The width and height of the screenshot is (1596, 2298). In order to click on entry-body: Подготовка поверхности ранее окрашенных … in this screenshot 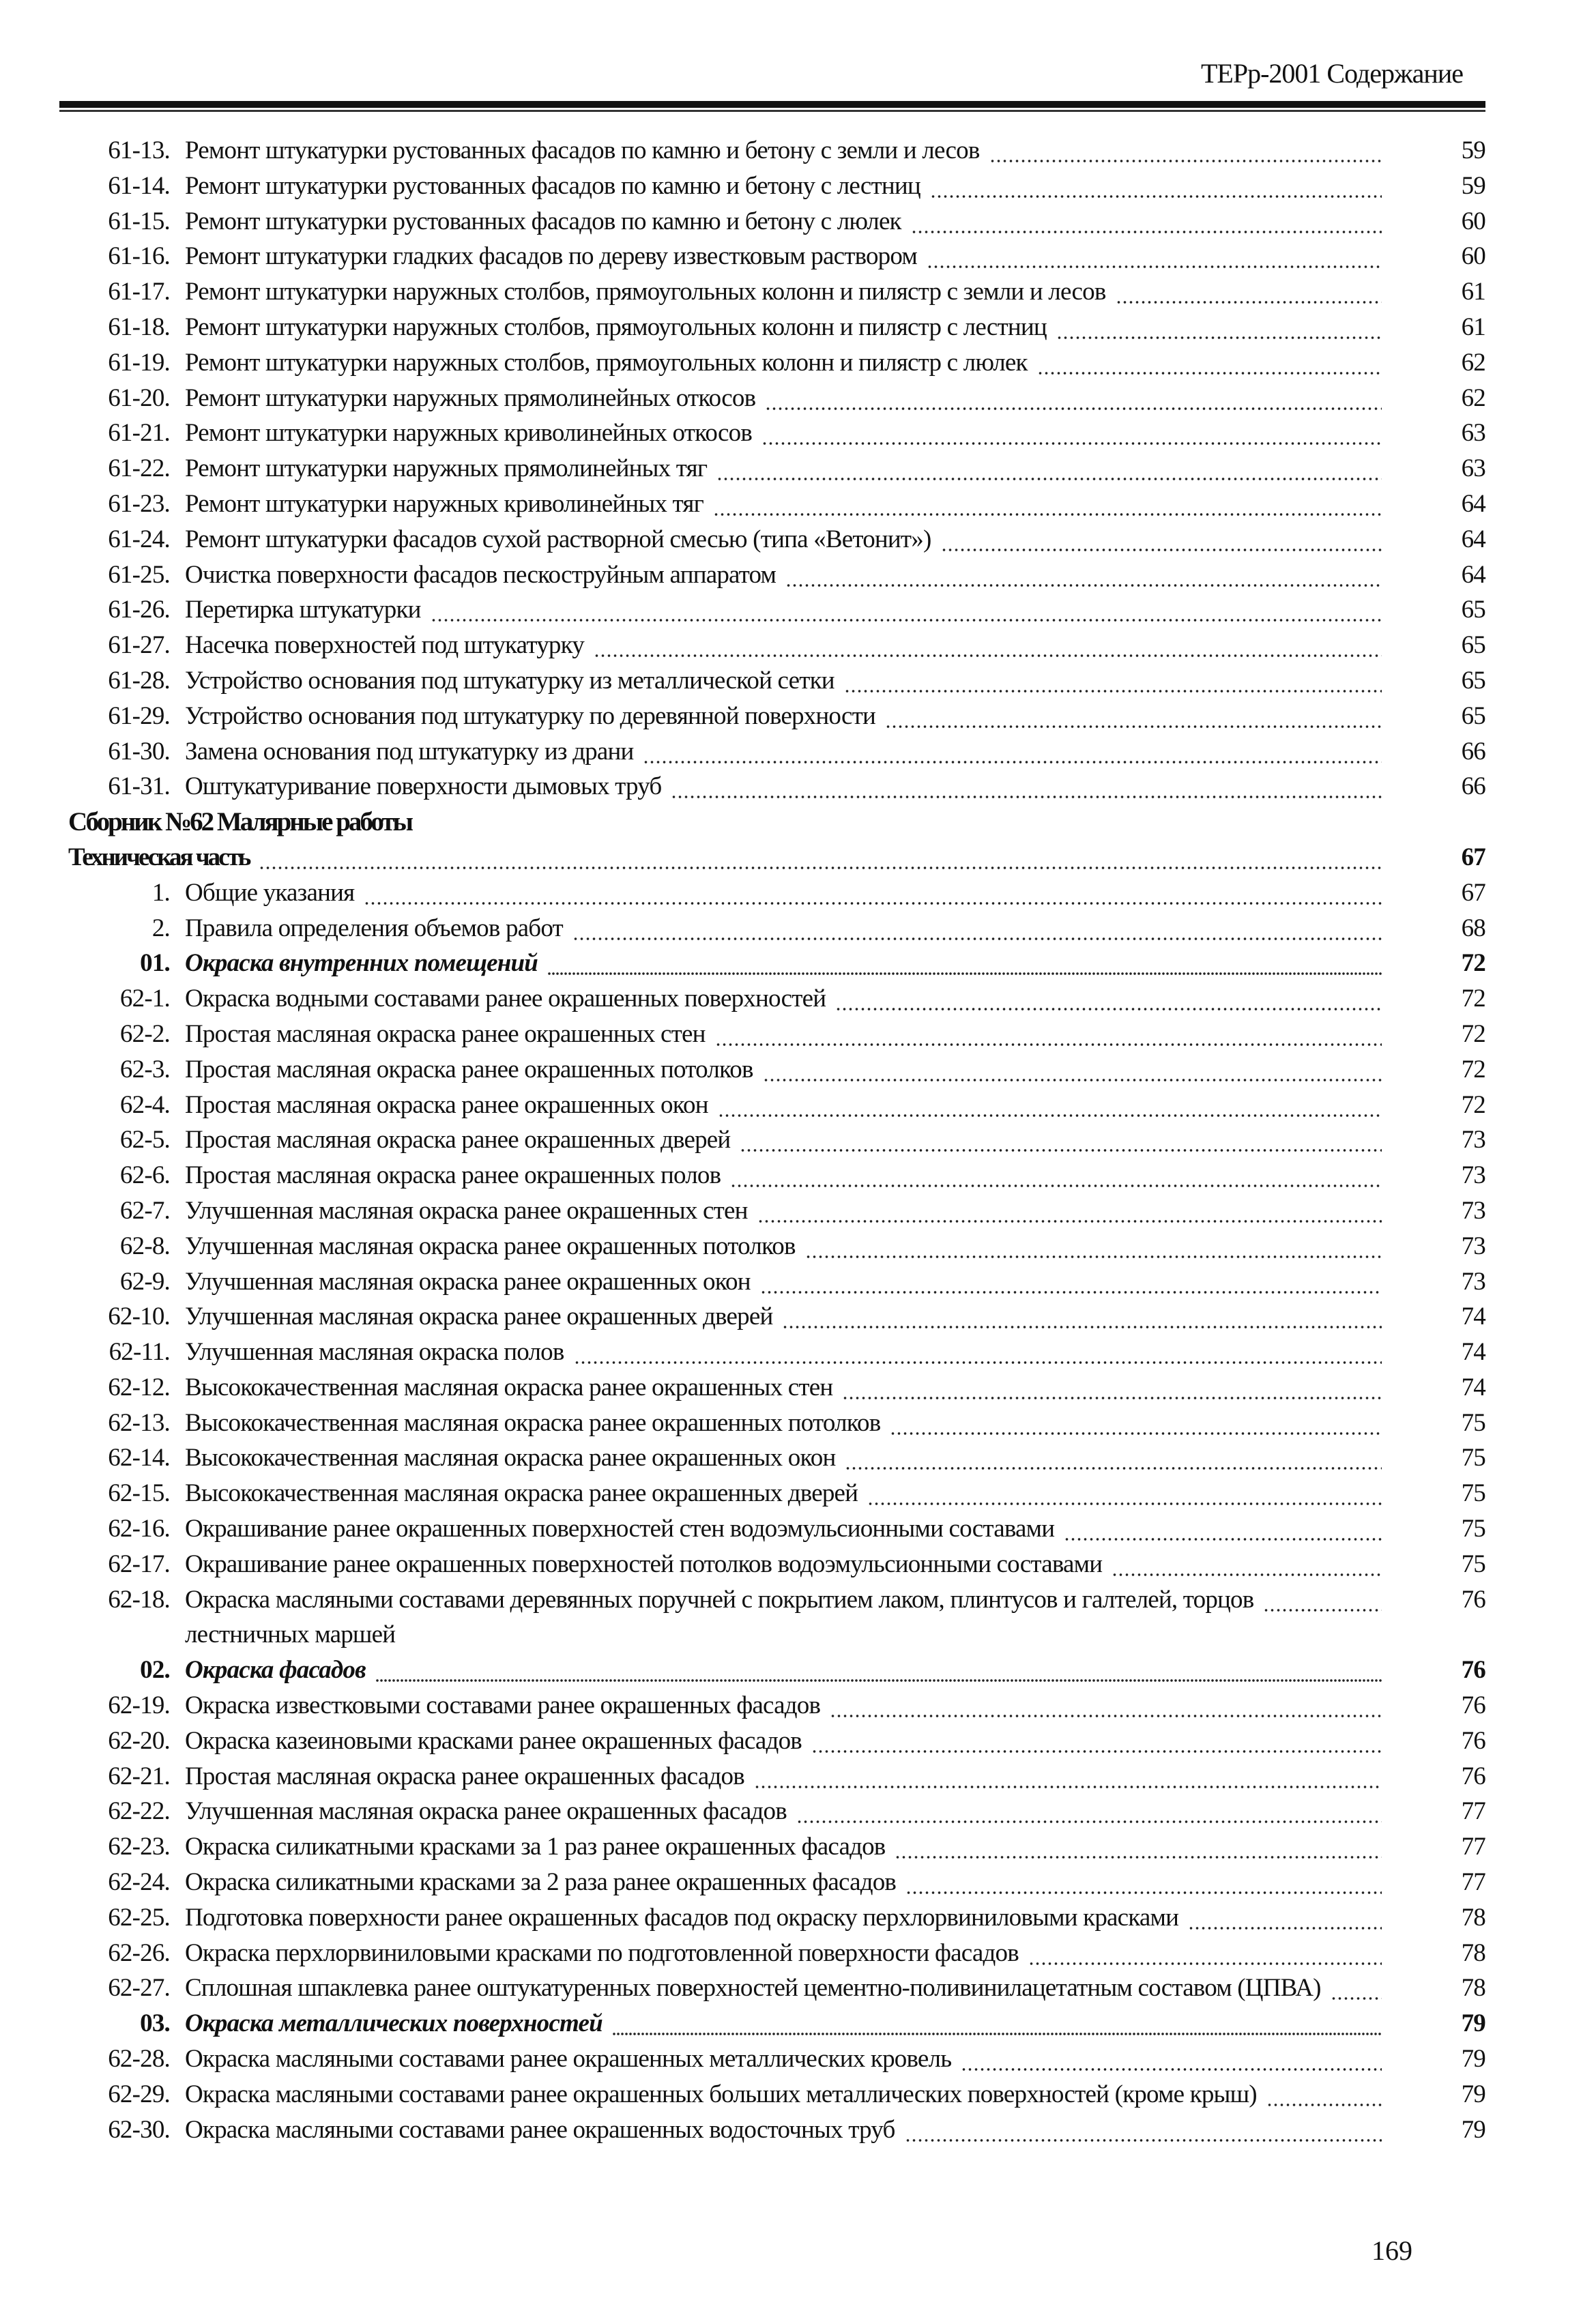, I will do `click(783, 1918)`.